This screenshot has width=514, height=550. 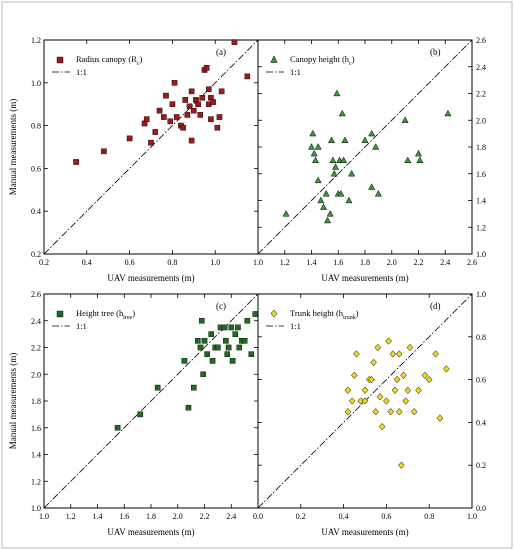 What do you see at coordinates (98, 516) in the screenshot?
I see `x-tick-label: 1.4` at bounding box center [98, 516].